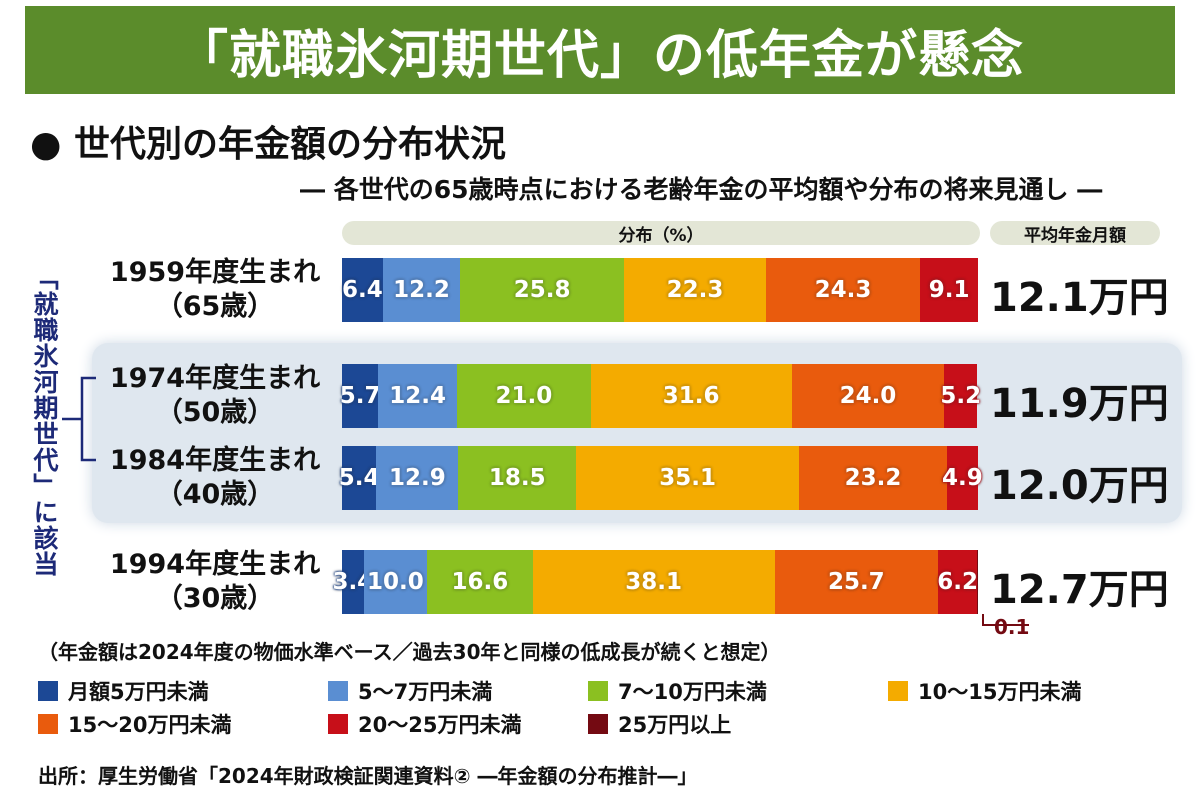 The image size is (1200, 800). I want to click on data-label: 5.2, so click(961, 396).